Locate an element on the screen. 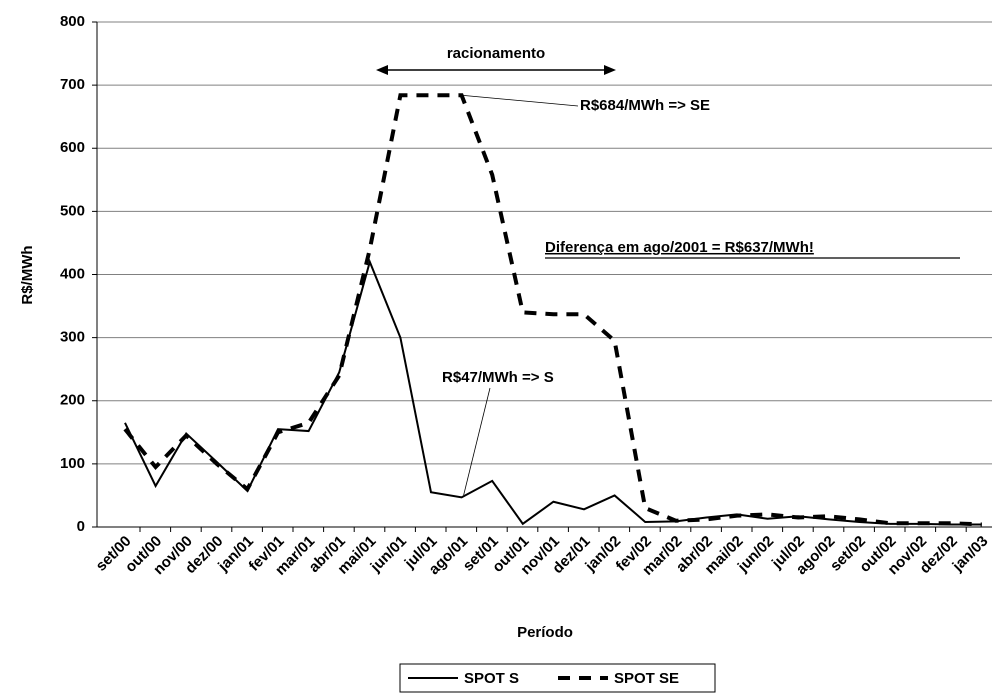 Image resolution: width=992 pixels, height=698 pixels. y-tick-label: 400 is located at coordinates (72, 273).